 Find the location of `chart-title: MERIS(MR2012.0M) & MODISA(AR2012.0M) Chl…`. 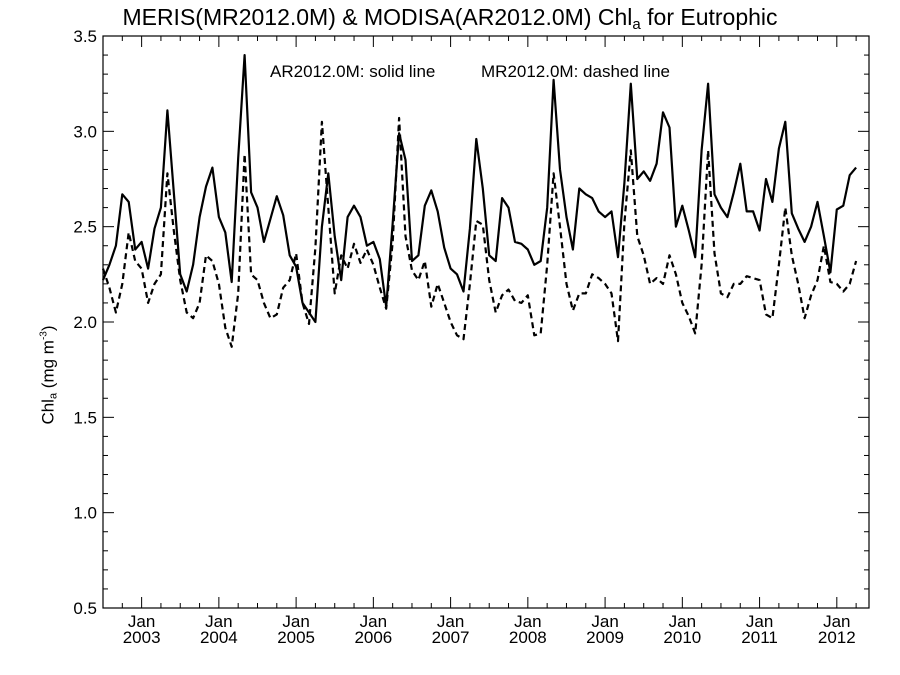

chart-title: MERIS(MR2012.0M) & MODISA(AR2012.0M) Chl… is located at coordinates (450, 18).